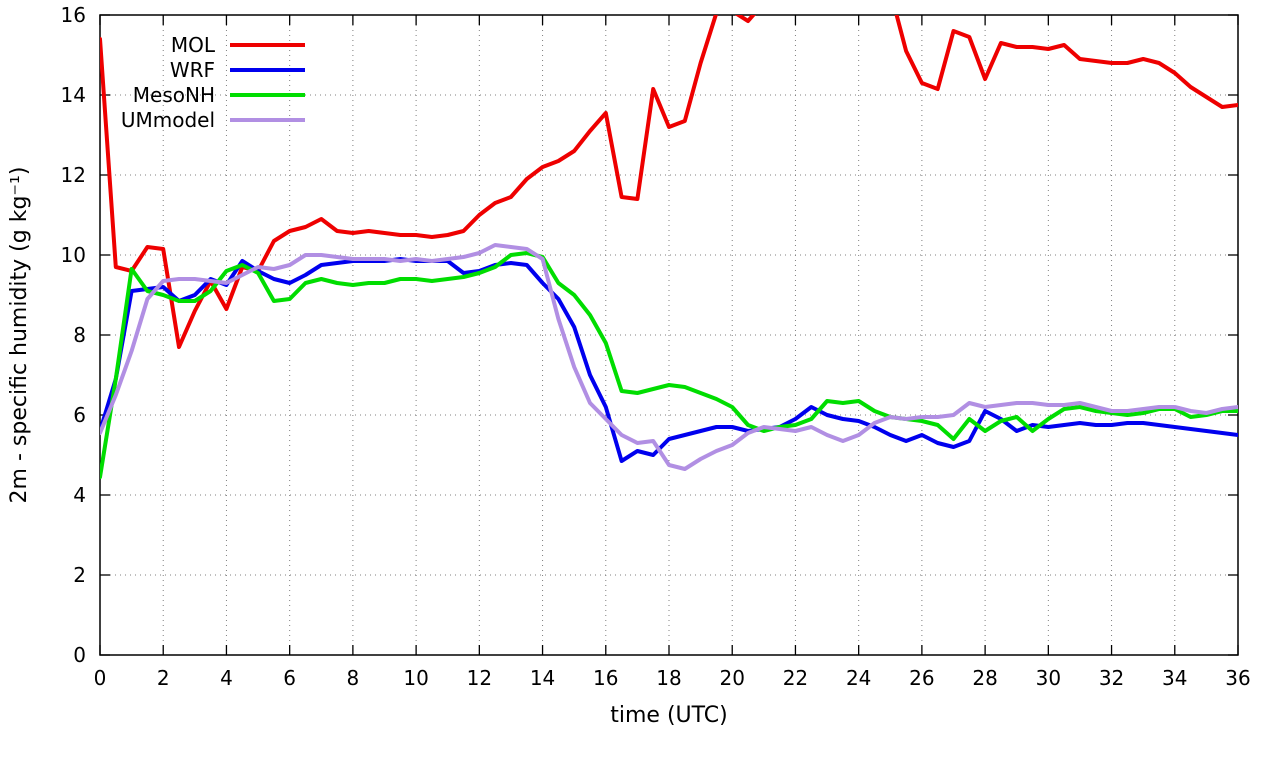  Describe the element at coordinates (79, 495) in the screenshot. I see `y-tick-label: 4` at that location.